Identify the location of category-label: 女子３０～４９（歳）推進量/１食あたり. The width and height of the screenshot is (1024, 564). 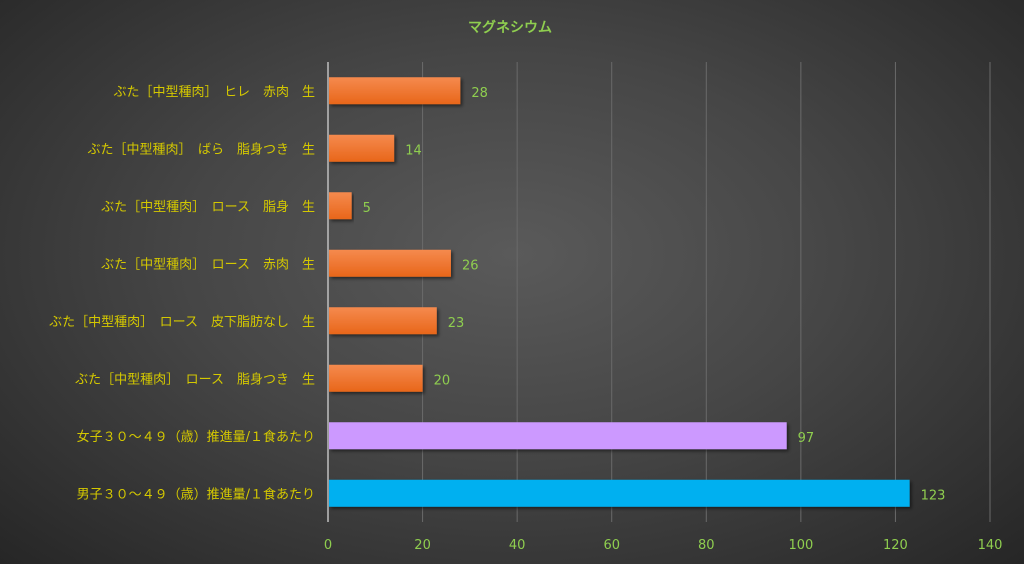
(196, 437).